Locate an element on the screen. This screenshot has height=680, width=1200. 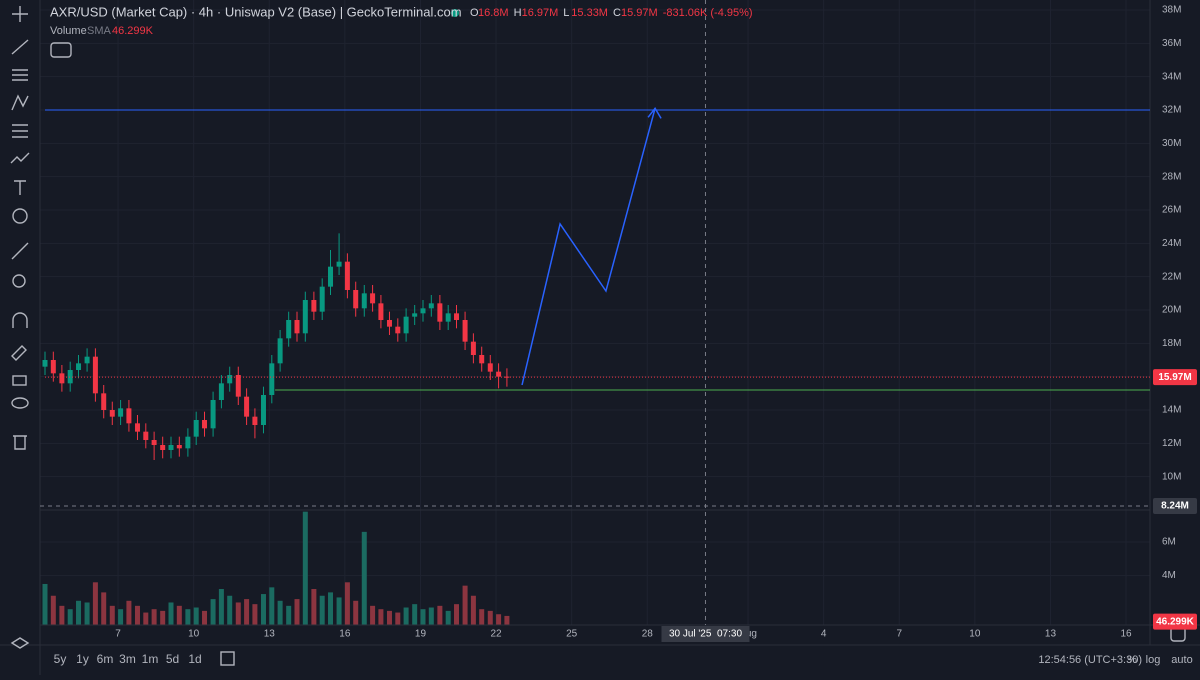
crosshair-y-label: 8.24M is located at coordinates (1175, 506).